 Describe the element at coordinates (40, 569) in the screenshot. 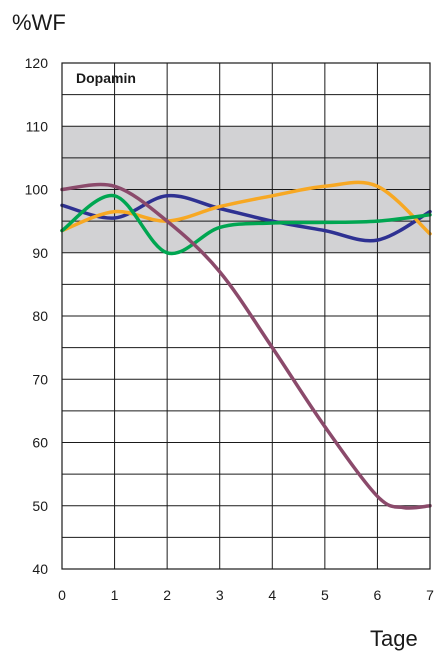

I see `y-tick-label: 40` at that location.